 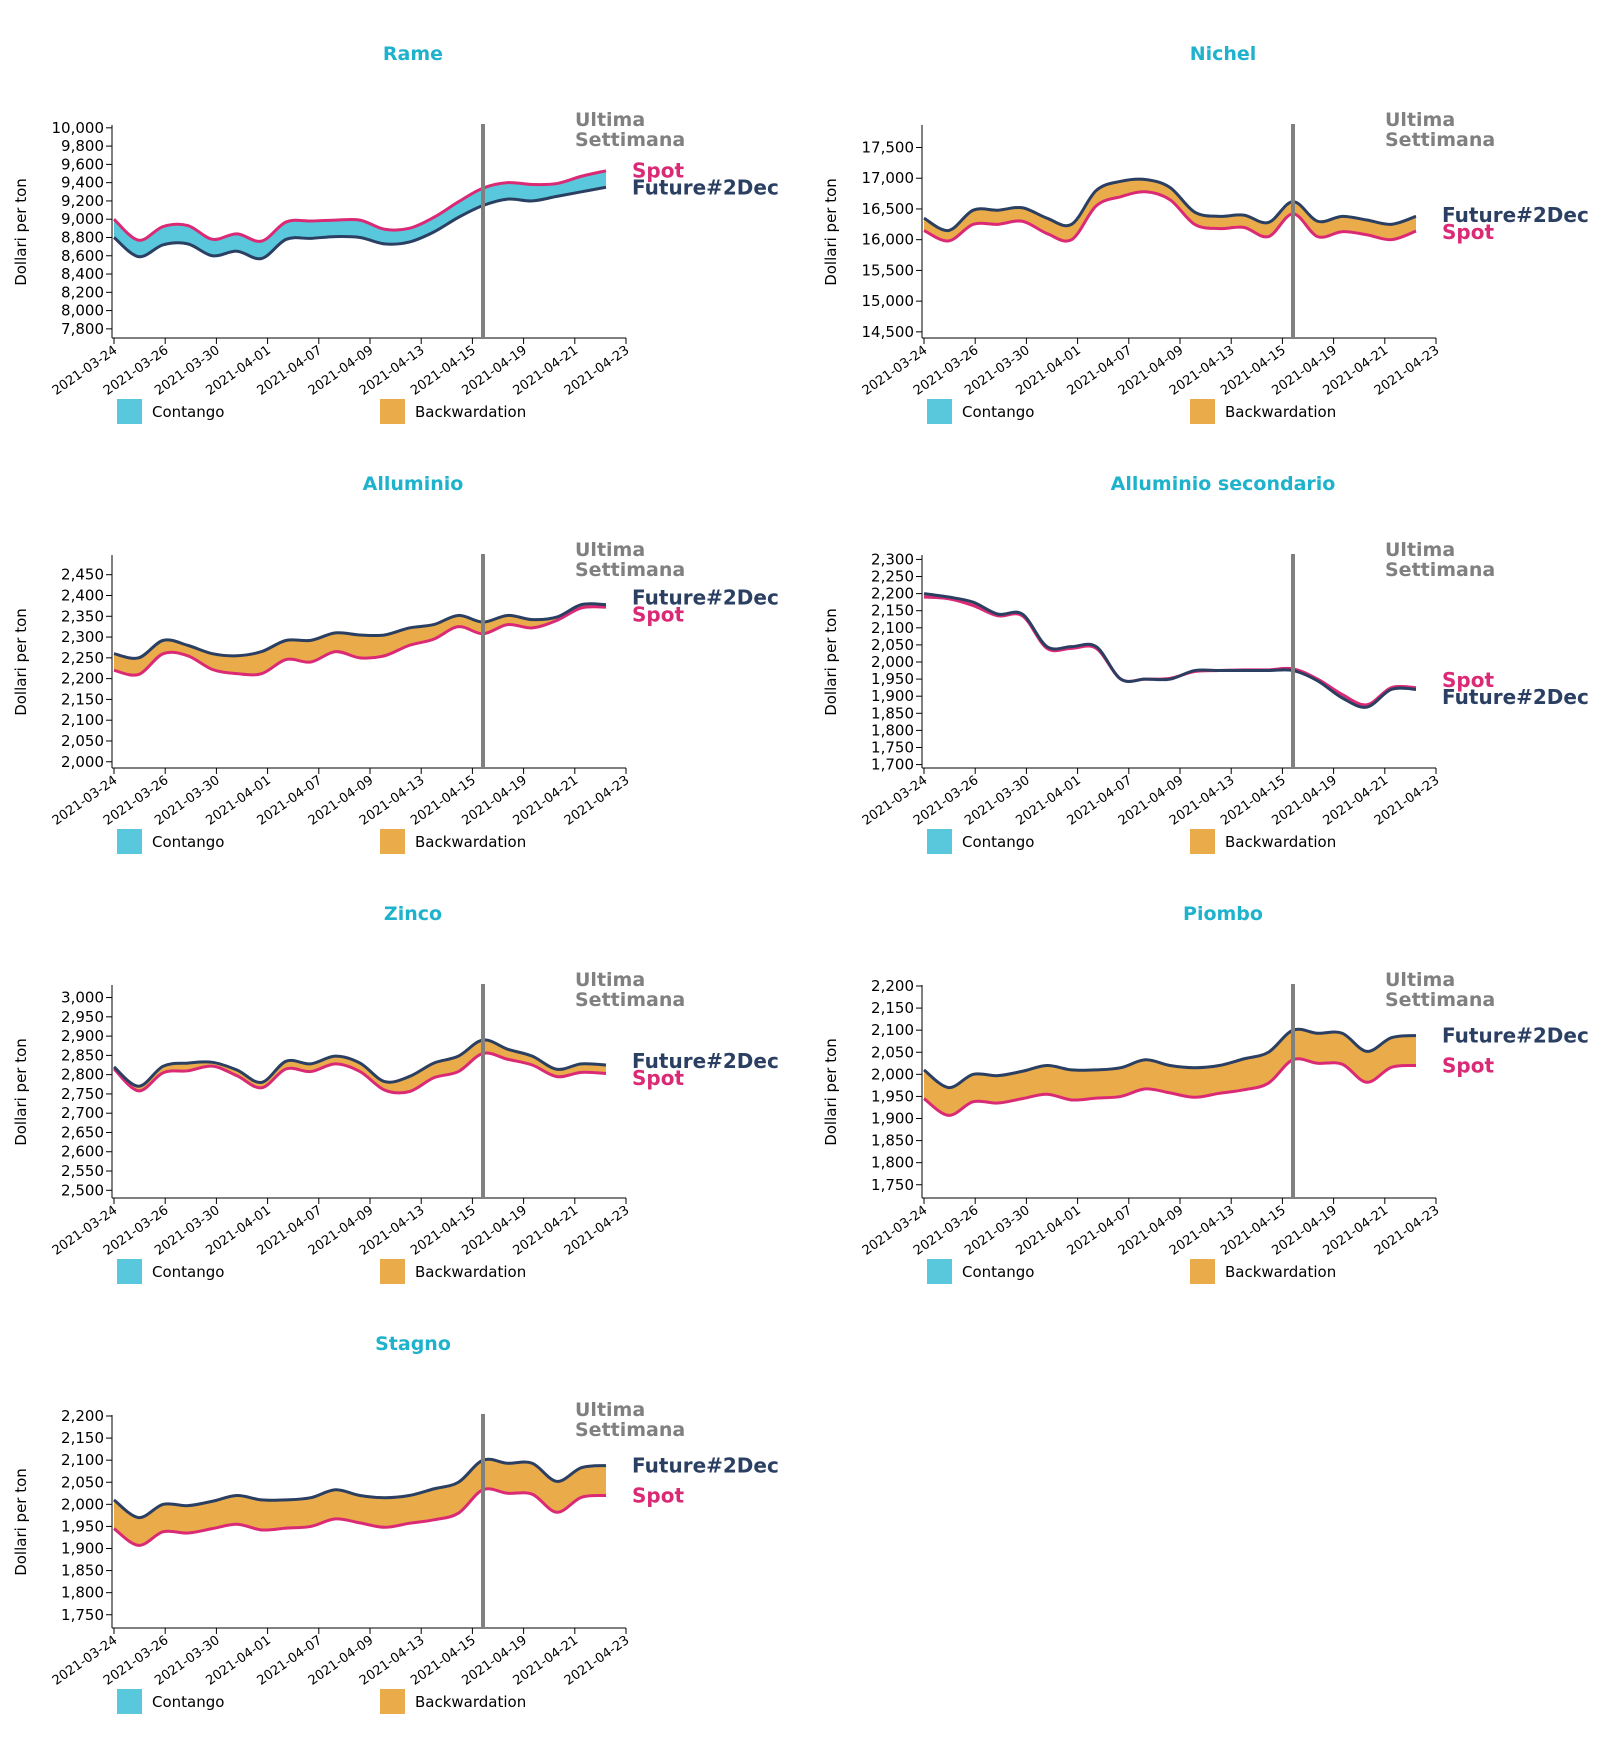 What do you see at coordinates (630, 1000) in the screenshot?
I see `last-week-label-line2: Settimana` at bounding box center [630, 1000].